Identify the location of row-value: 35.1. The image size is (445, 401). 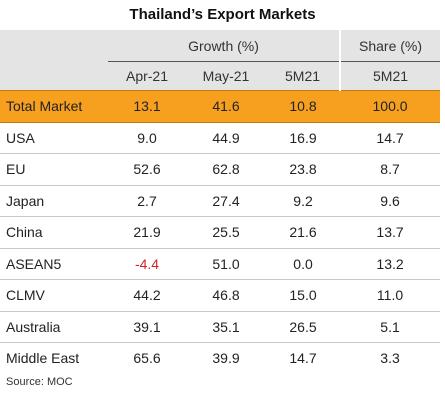
(226, 326).